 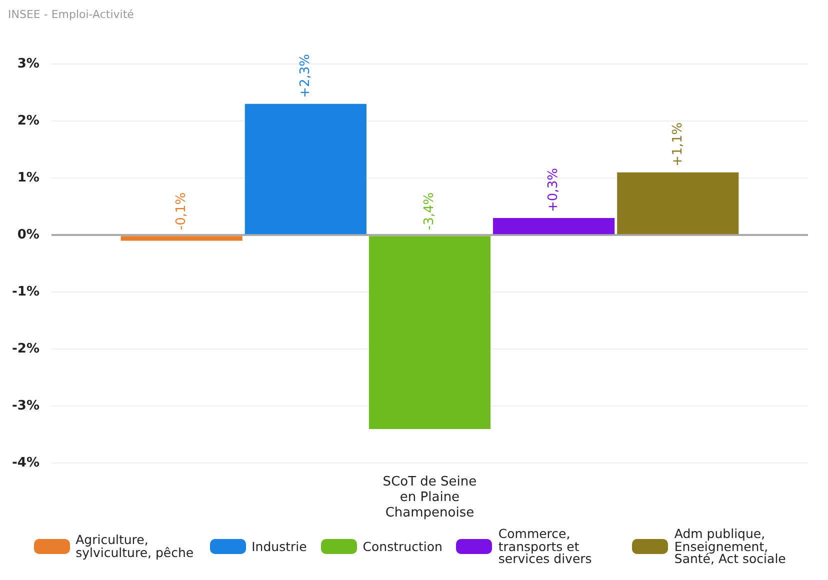 I want to click on y-tick-label: 3%, so click(x=28, y=64).